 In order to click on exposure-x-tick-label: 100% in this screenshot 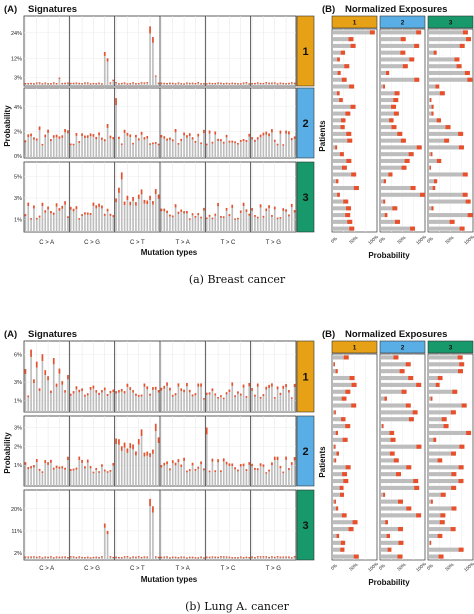, I will do `click(421, 239)`.